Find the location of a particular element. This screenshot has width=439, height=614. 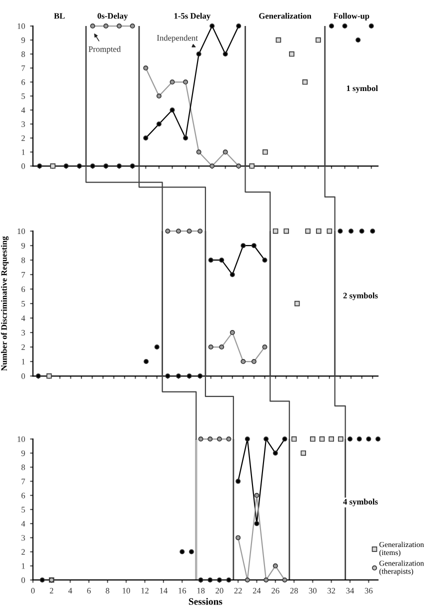

text: 4 symbols is located at coordinates (360, 502).